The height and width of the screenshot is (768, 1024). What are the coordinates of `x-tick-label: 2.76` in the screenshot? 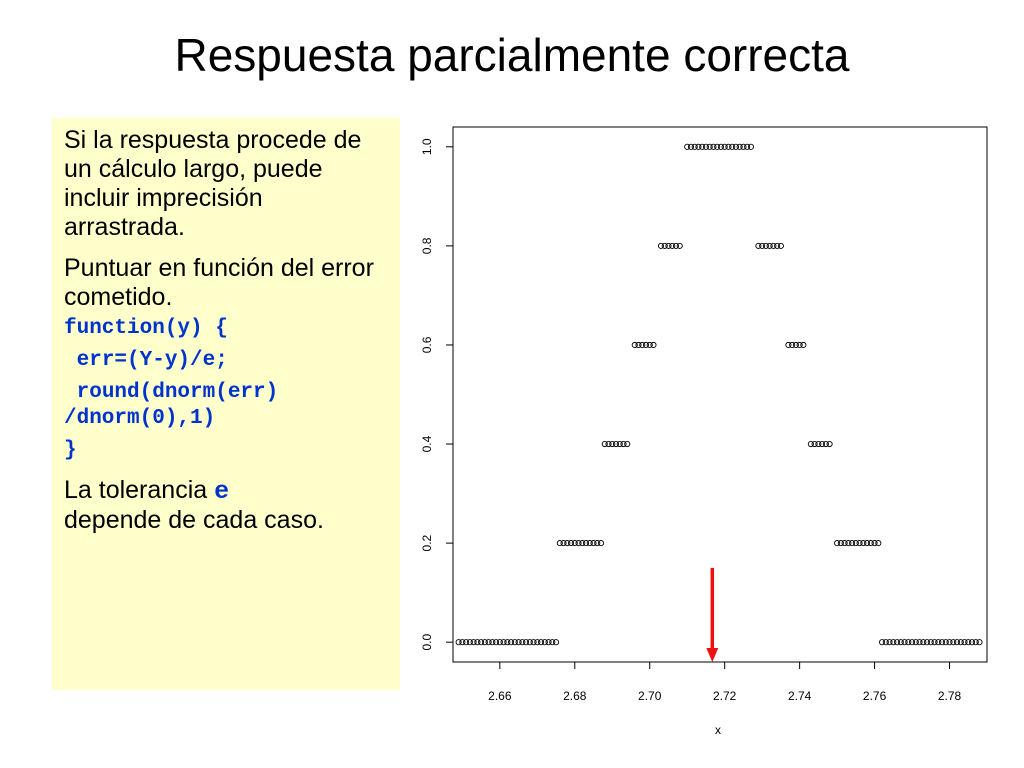 It's located at (875, 696).